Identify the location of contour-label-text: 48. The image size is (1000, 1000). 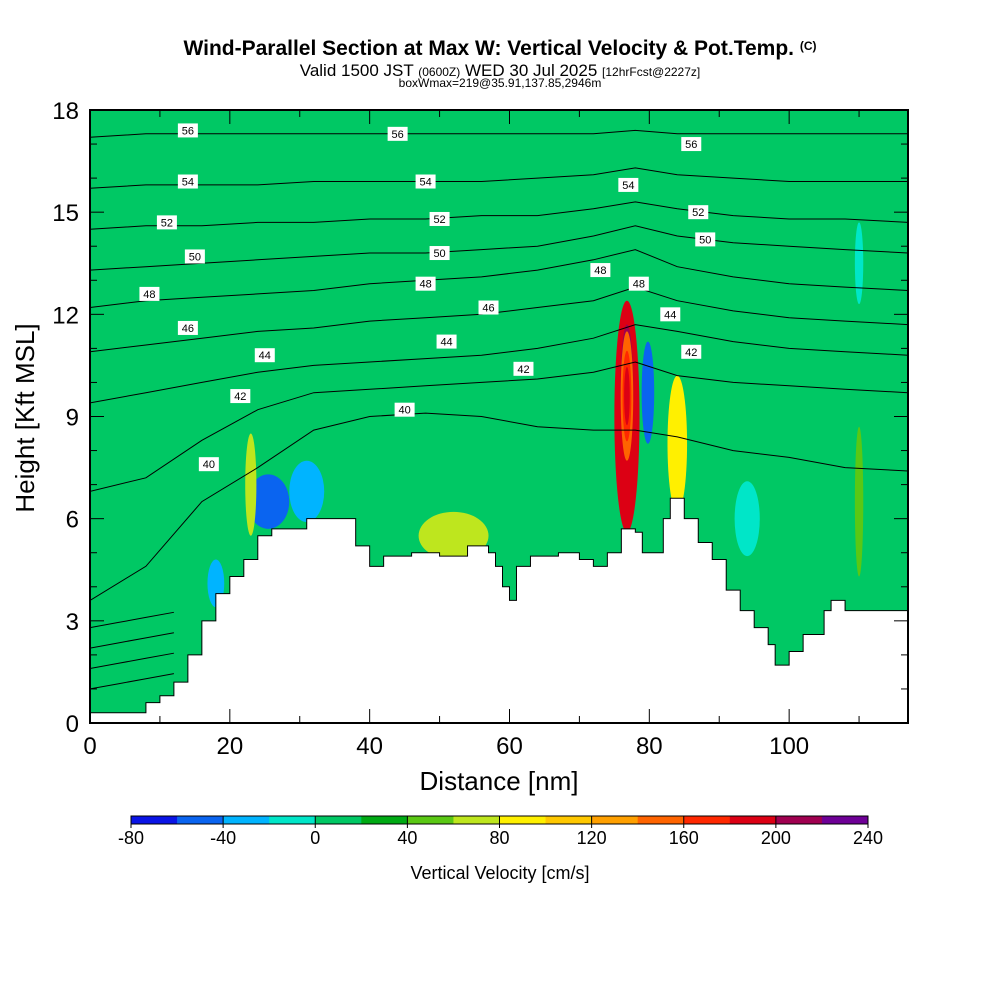
(425, 285).